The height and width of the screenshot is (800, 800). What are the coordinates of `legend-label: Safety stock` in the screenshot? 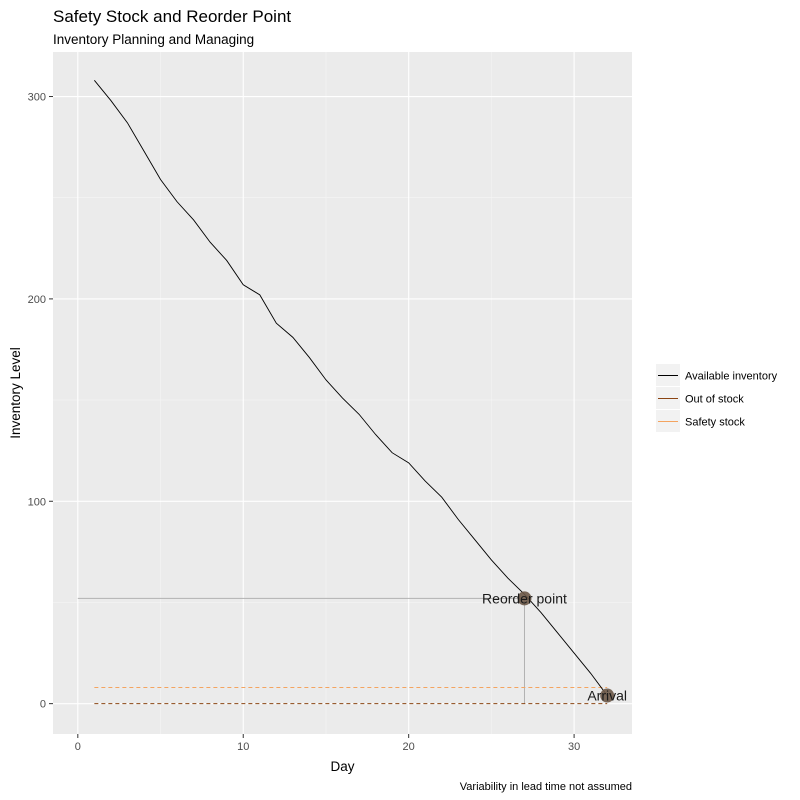 It's located at (715, 423).